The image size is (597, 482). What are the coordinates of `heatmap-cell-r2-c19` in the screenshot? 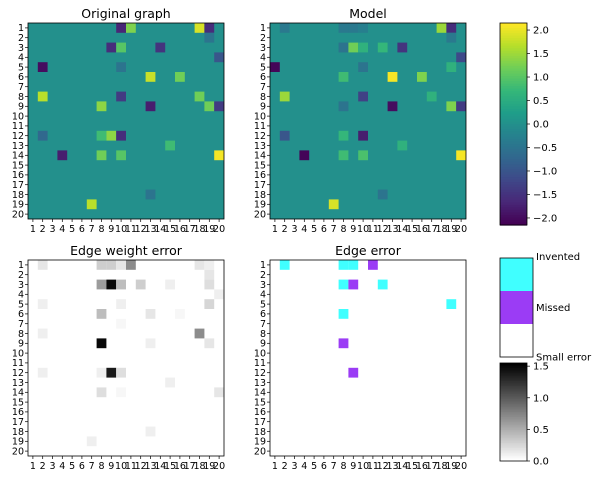 It's located at (209, 274).